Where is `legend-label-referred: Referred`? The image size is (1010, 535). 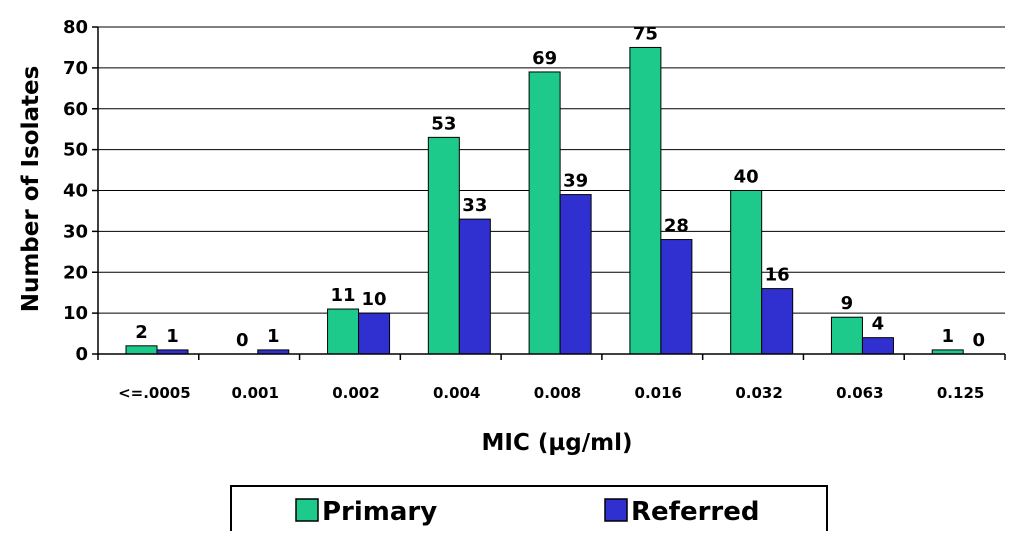 legend-label-referred: Referred is located at coordinates (695, 512).